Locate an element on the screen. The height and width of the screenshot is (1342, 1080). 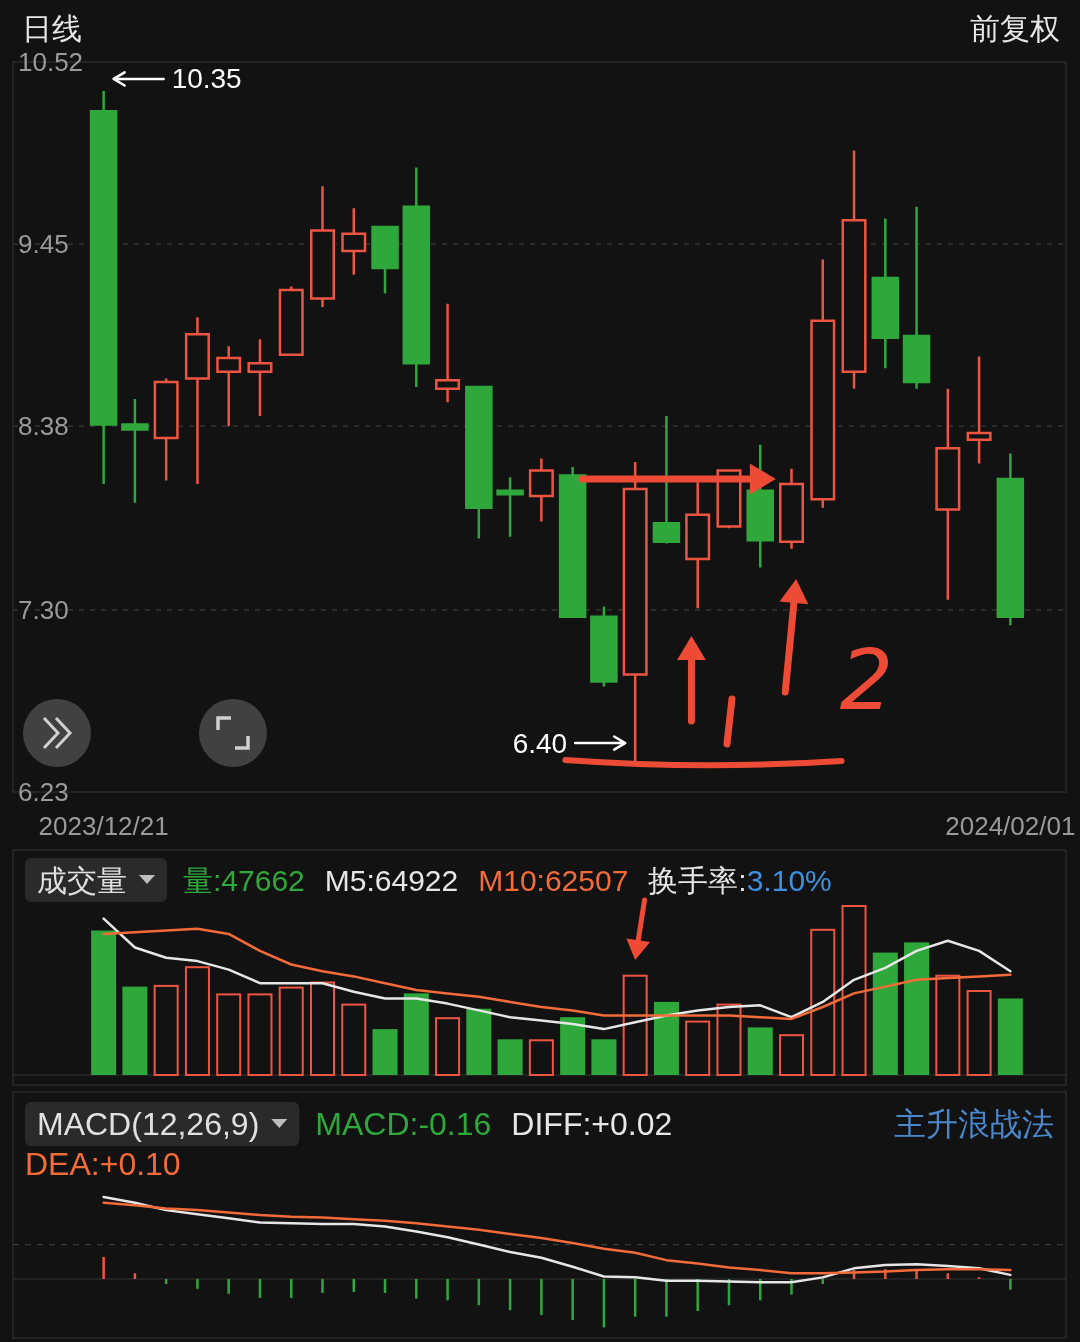
text: 换手率:3.10% is located at coordinates (740, 880).